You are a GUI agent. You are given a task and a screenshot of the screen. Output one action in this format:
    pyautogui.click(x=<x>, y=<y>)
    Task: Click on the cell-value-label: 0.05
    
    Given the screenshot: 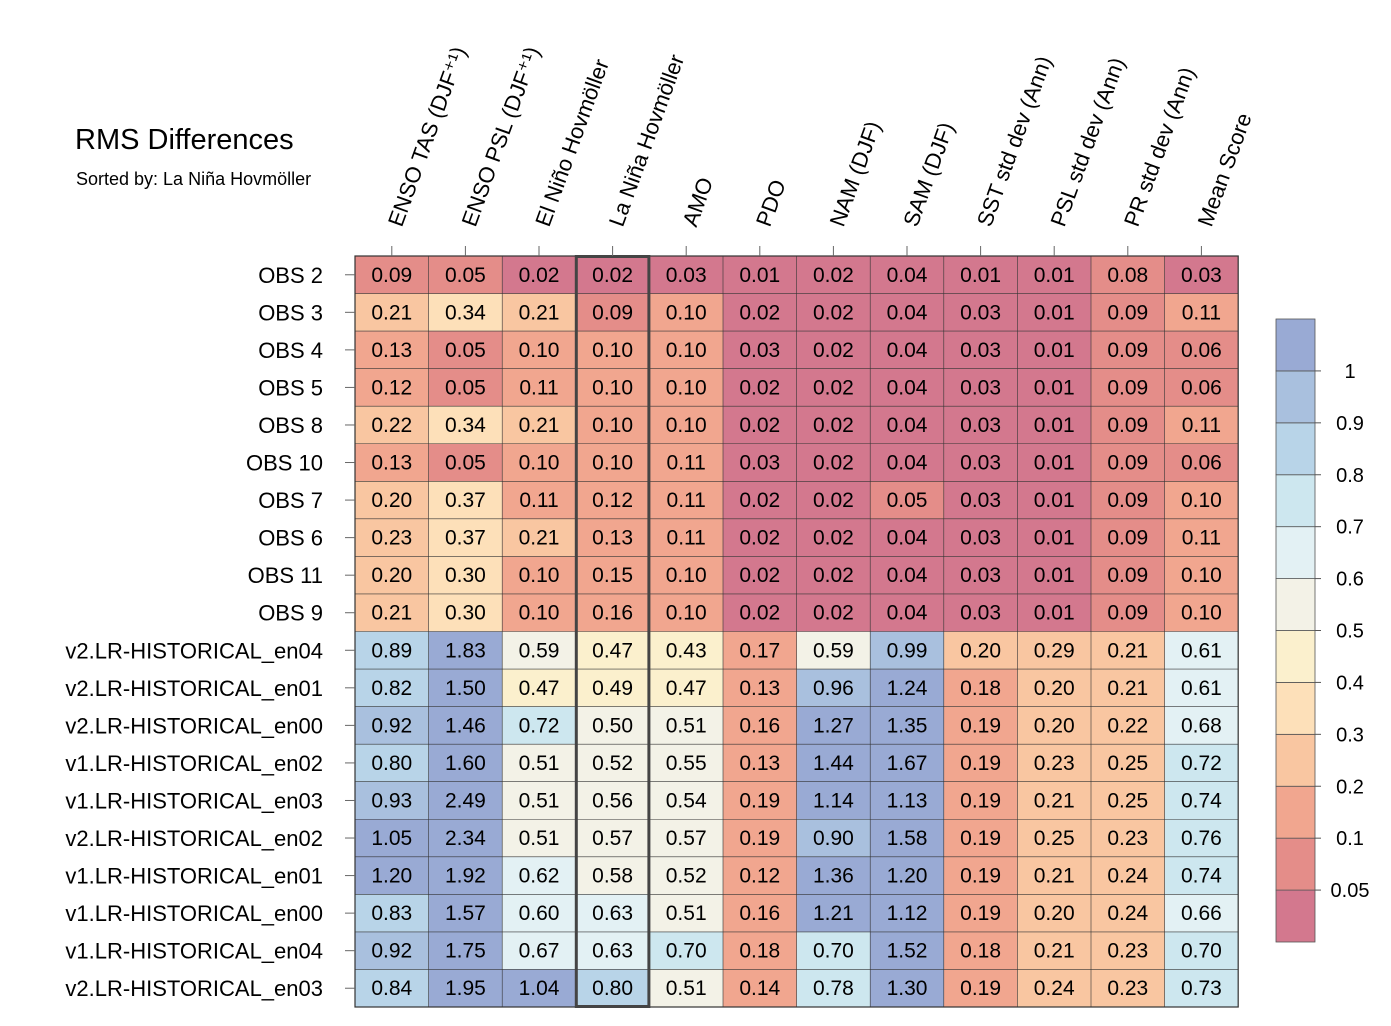 What is the action you would take?
    pyautogui.click(x=907, y=500)
    